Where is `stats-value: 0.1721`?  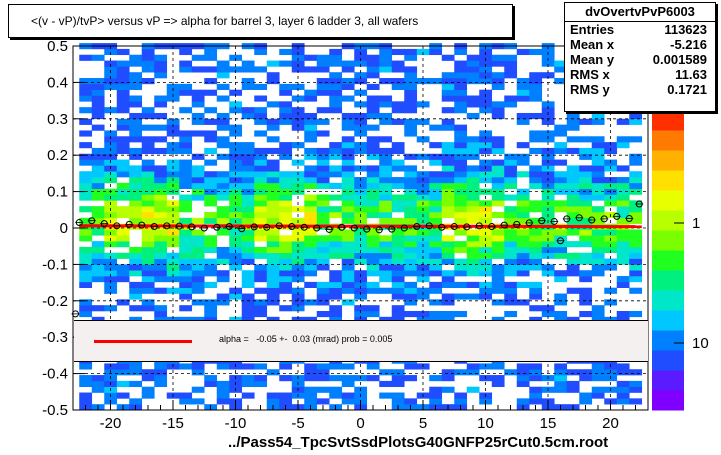
stats-value: 0.1721 is located at coordinates (687, 89).